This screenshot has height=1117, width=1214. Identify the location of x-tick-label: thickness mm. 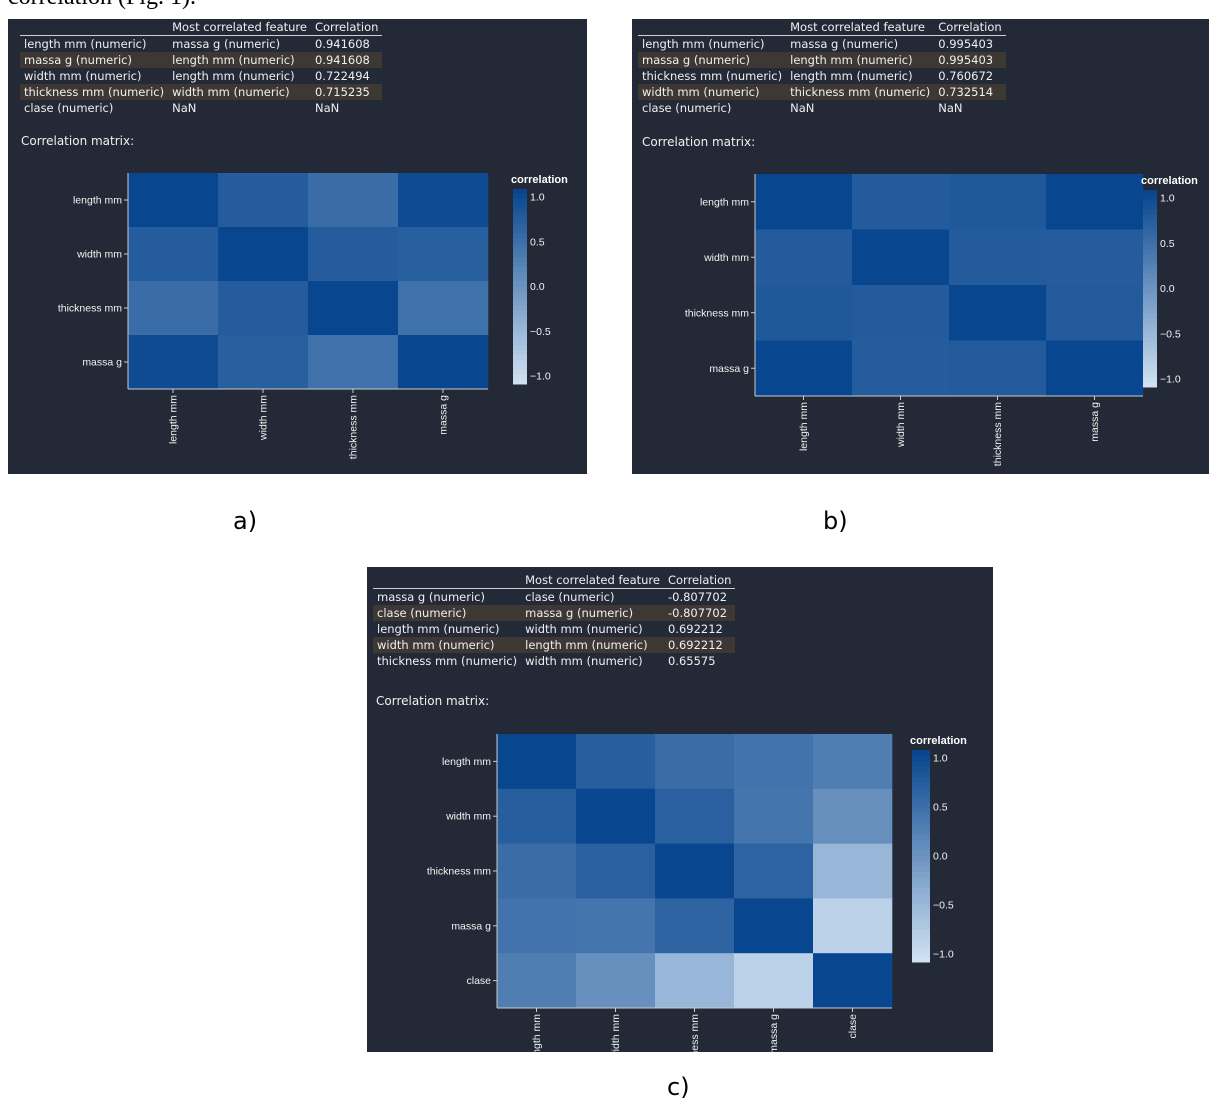
(354, 427).